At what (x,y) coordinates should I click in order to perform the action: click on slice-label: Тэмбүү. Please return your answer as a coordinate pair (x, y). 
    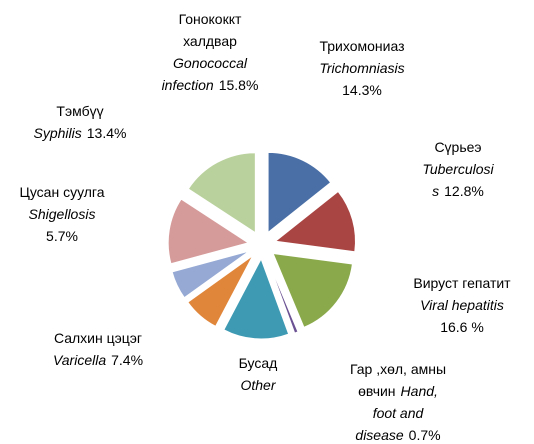
    Looking at the image, I should click on (79, 111).